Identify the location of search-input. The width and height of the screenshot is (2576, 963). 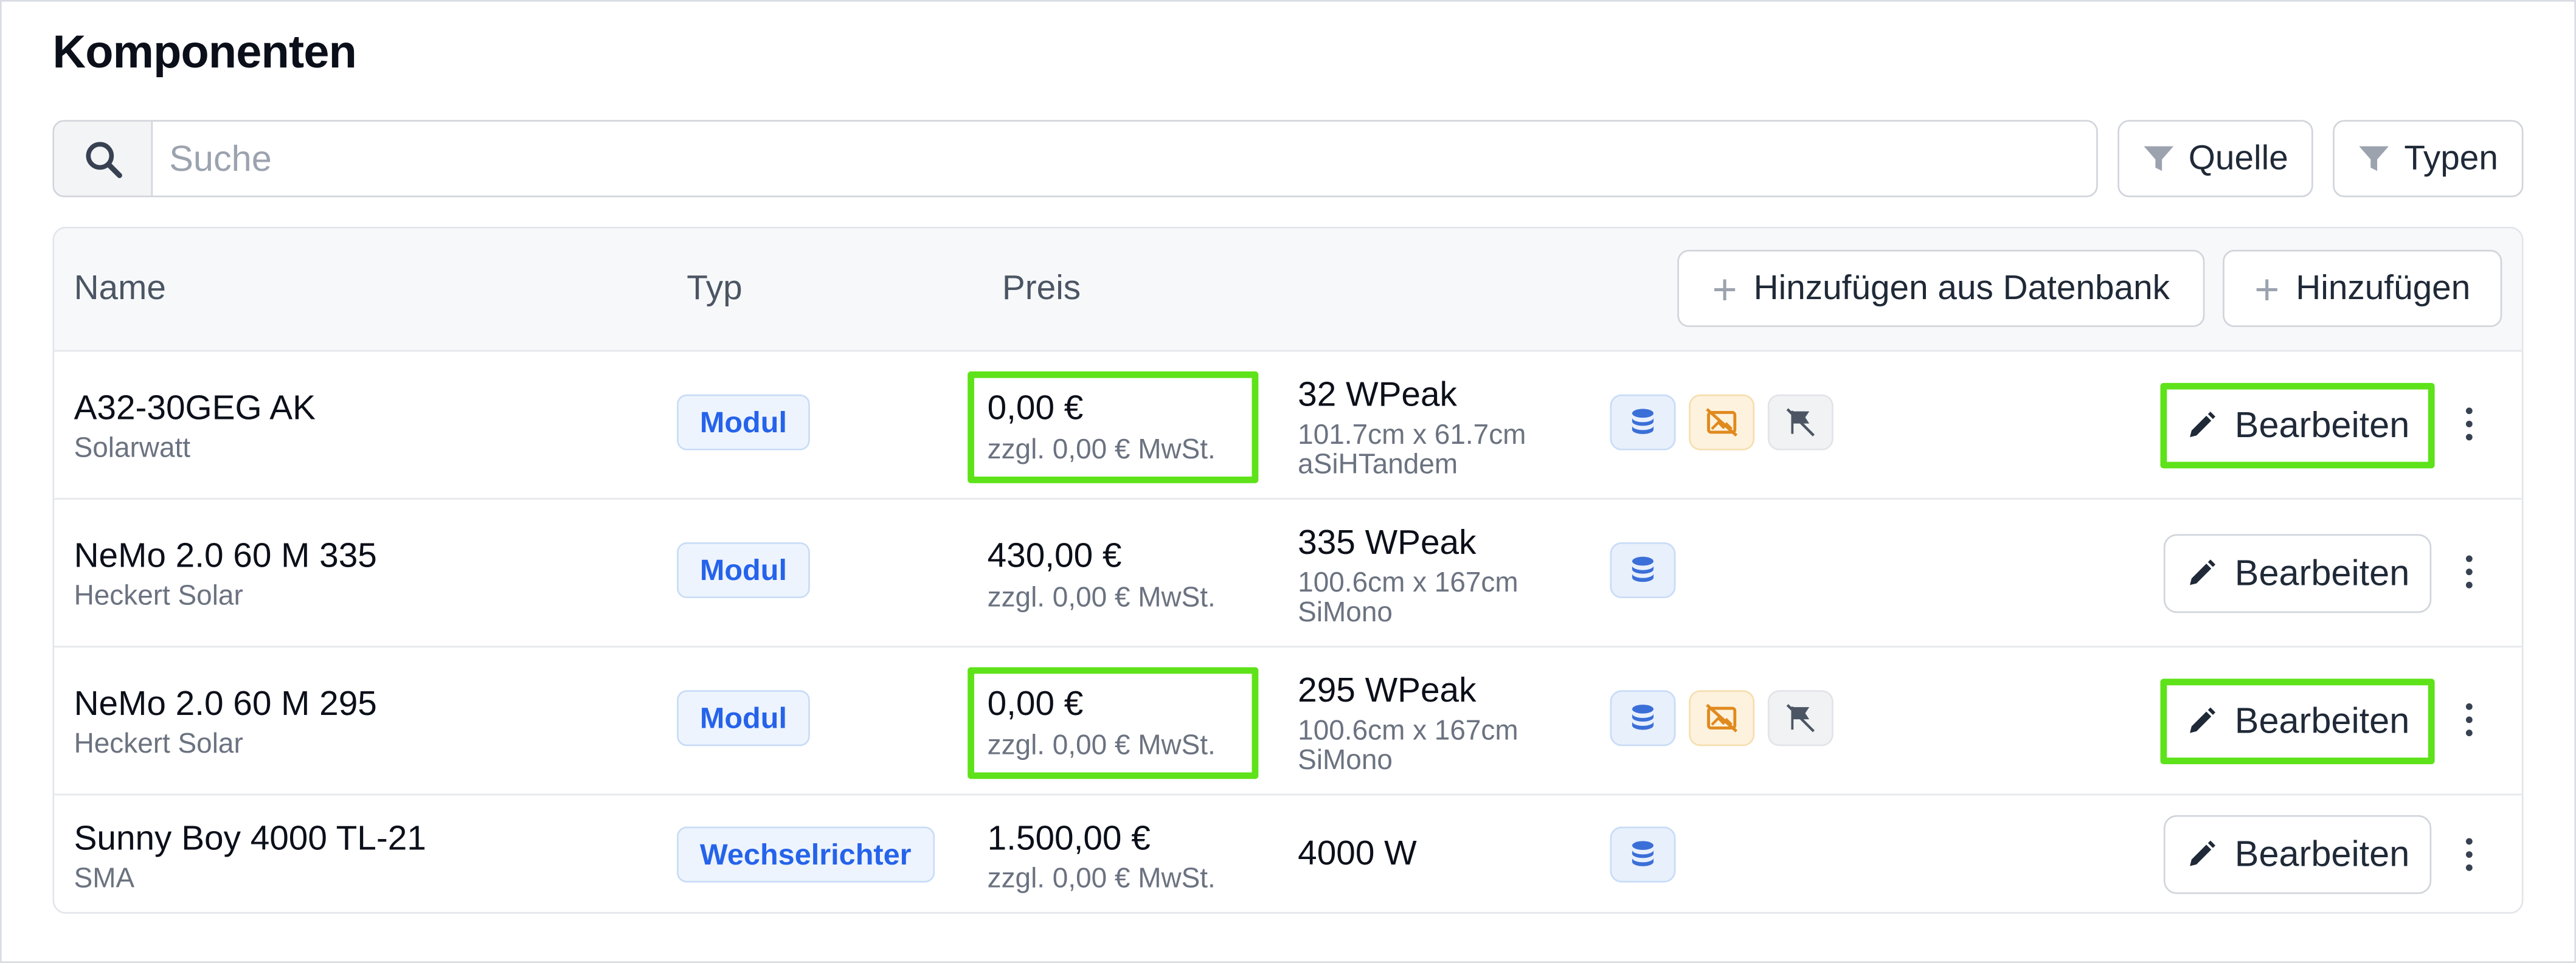
(1125, 159).